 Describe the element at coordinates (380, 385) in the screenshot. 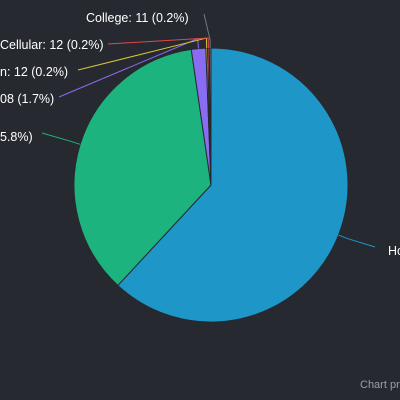

I see `chart-credit: Chart pr` at that location.